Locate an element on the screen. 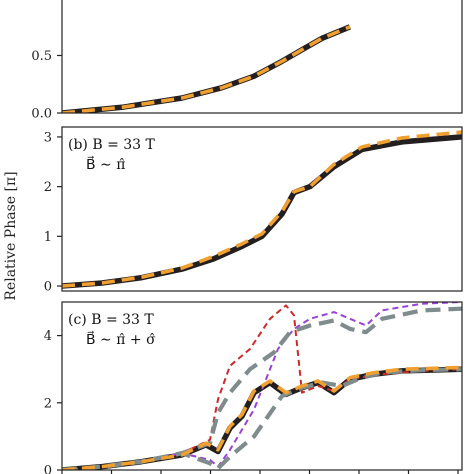 This screenshot has width=474, height=474. y-tick-label: 0.5 is located at coordinates (41, 56).